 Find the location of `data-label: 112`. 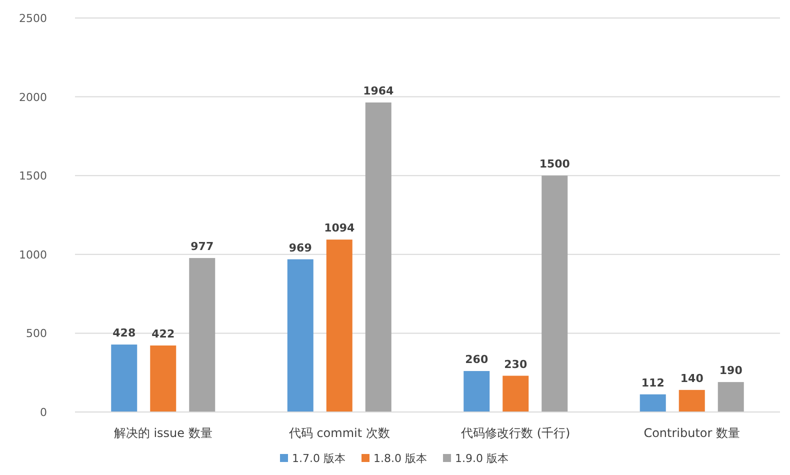

data-label: 112 is located at coordinates (652, 383).